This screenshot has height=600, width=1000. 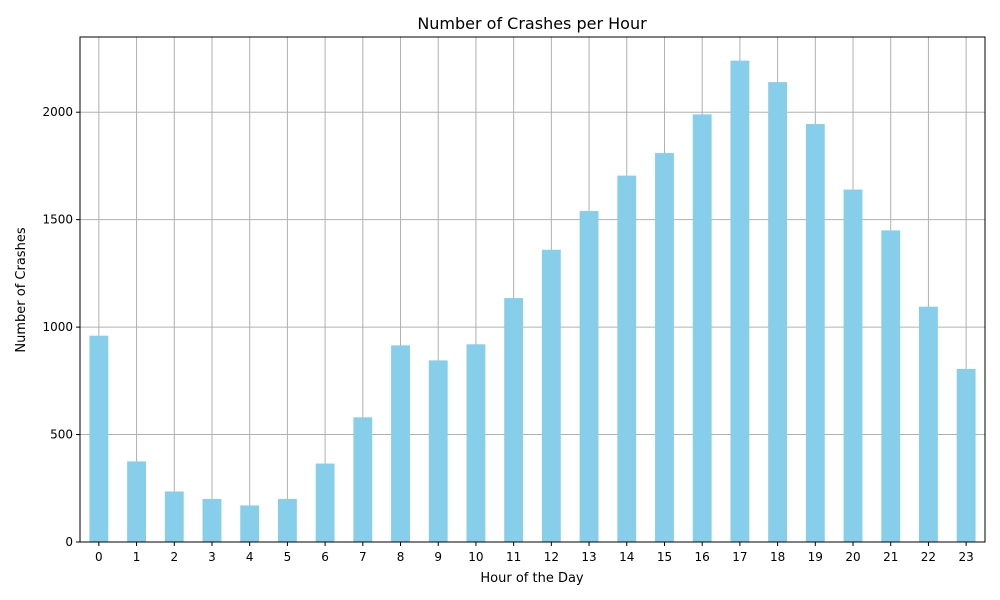 I want to click on x-tick-label: 22, so click(x=928, y=557).